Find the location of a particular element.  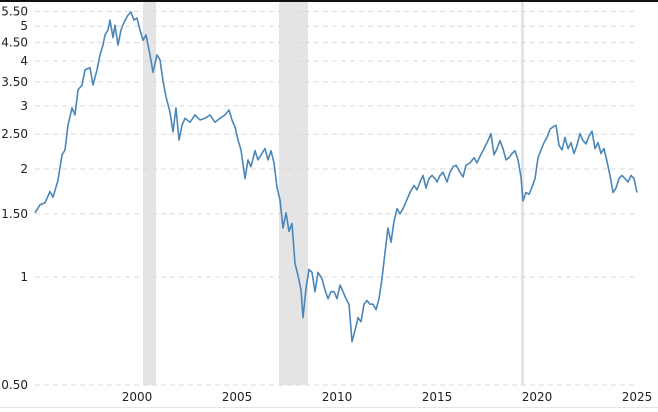

x-tick-label: 2000 is located at coordinates (137, 397).